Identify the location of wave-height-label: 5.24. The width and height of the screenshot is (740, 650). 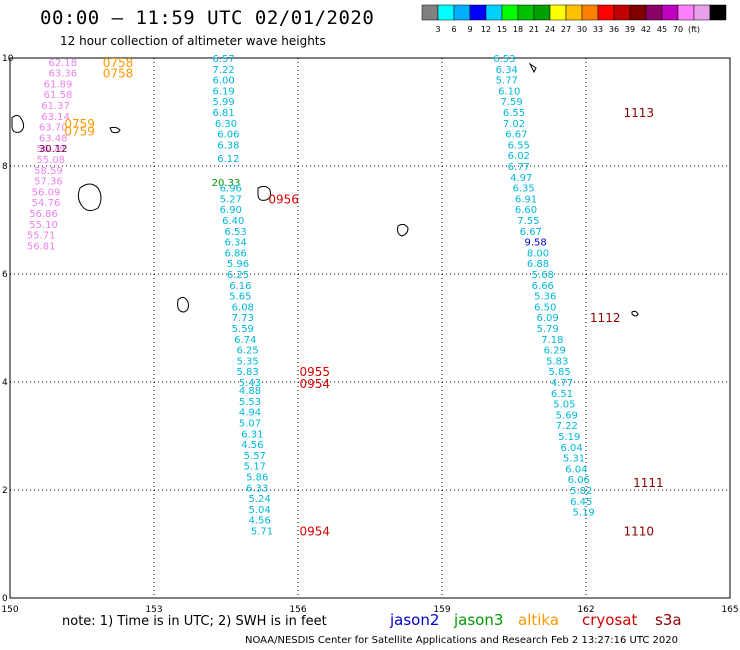
(259, 499).